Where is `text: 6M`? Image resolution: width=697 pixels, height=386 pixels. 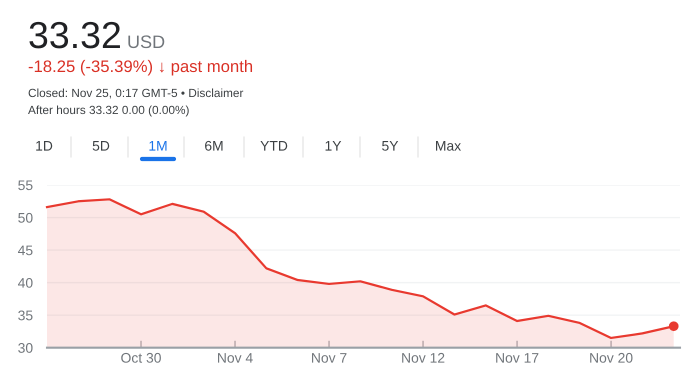
text: 6M is located at coordinates (214, 145).